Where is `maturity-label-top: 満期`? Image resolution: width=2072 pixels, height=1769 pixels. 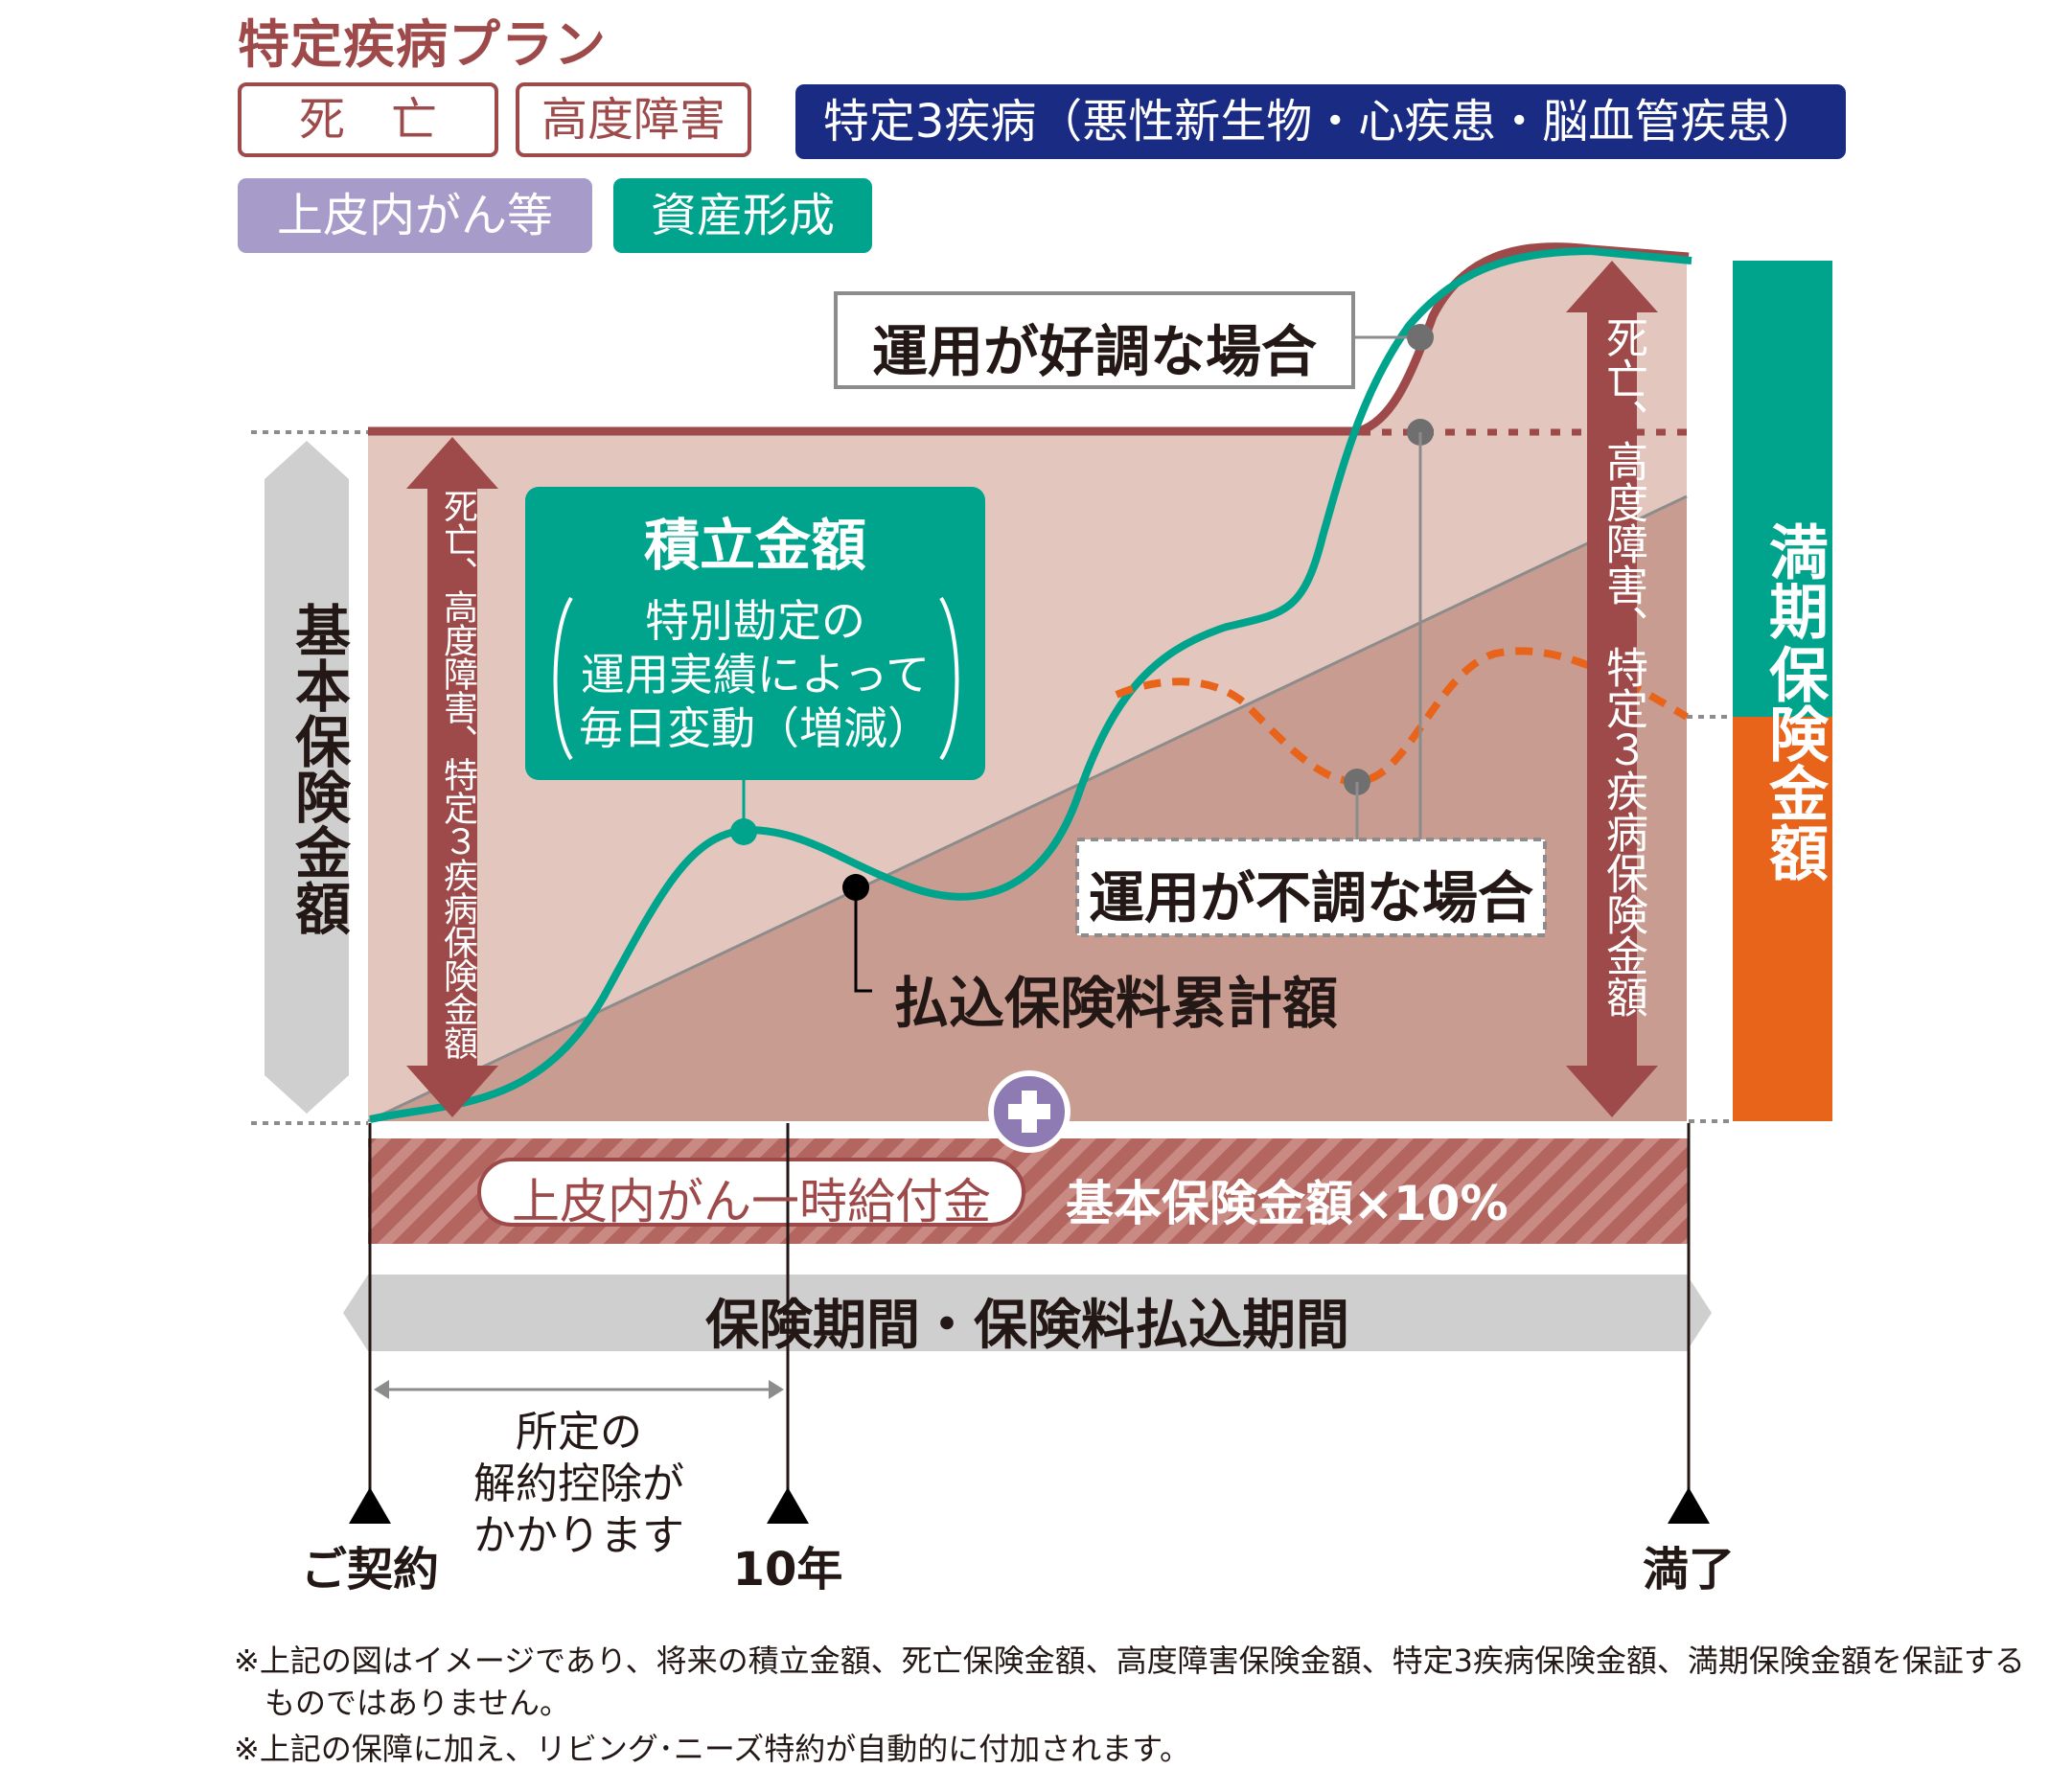 maturity-label-top: 満期 is located at coordinates (1794, 580).